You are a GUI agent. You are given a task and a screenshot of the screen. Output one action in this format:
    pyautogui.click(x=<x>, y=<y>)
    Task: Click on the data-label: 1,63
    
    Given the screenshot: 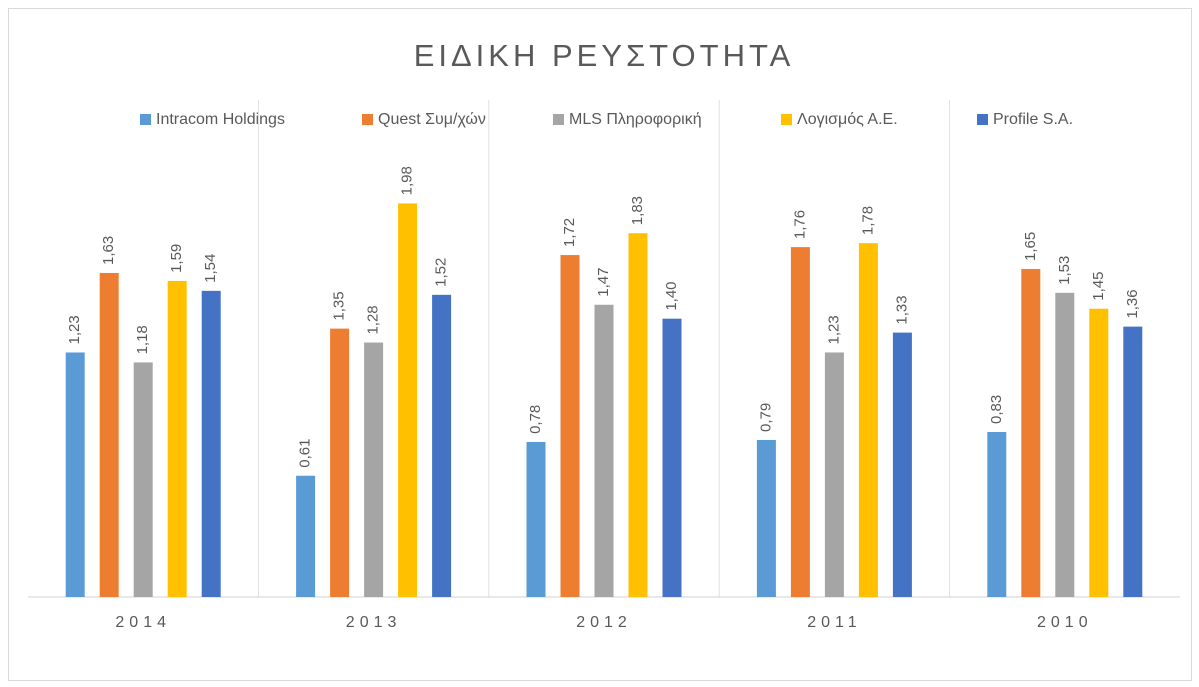 What is the action you would take?
    pyautogui.click(x=108, y=250)
    